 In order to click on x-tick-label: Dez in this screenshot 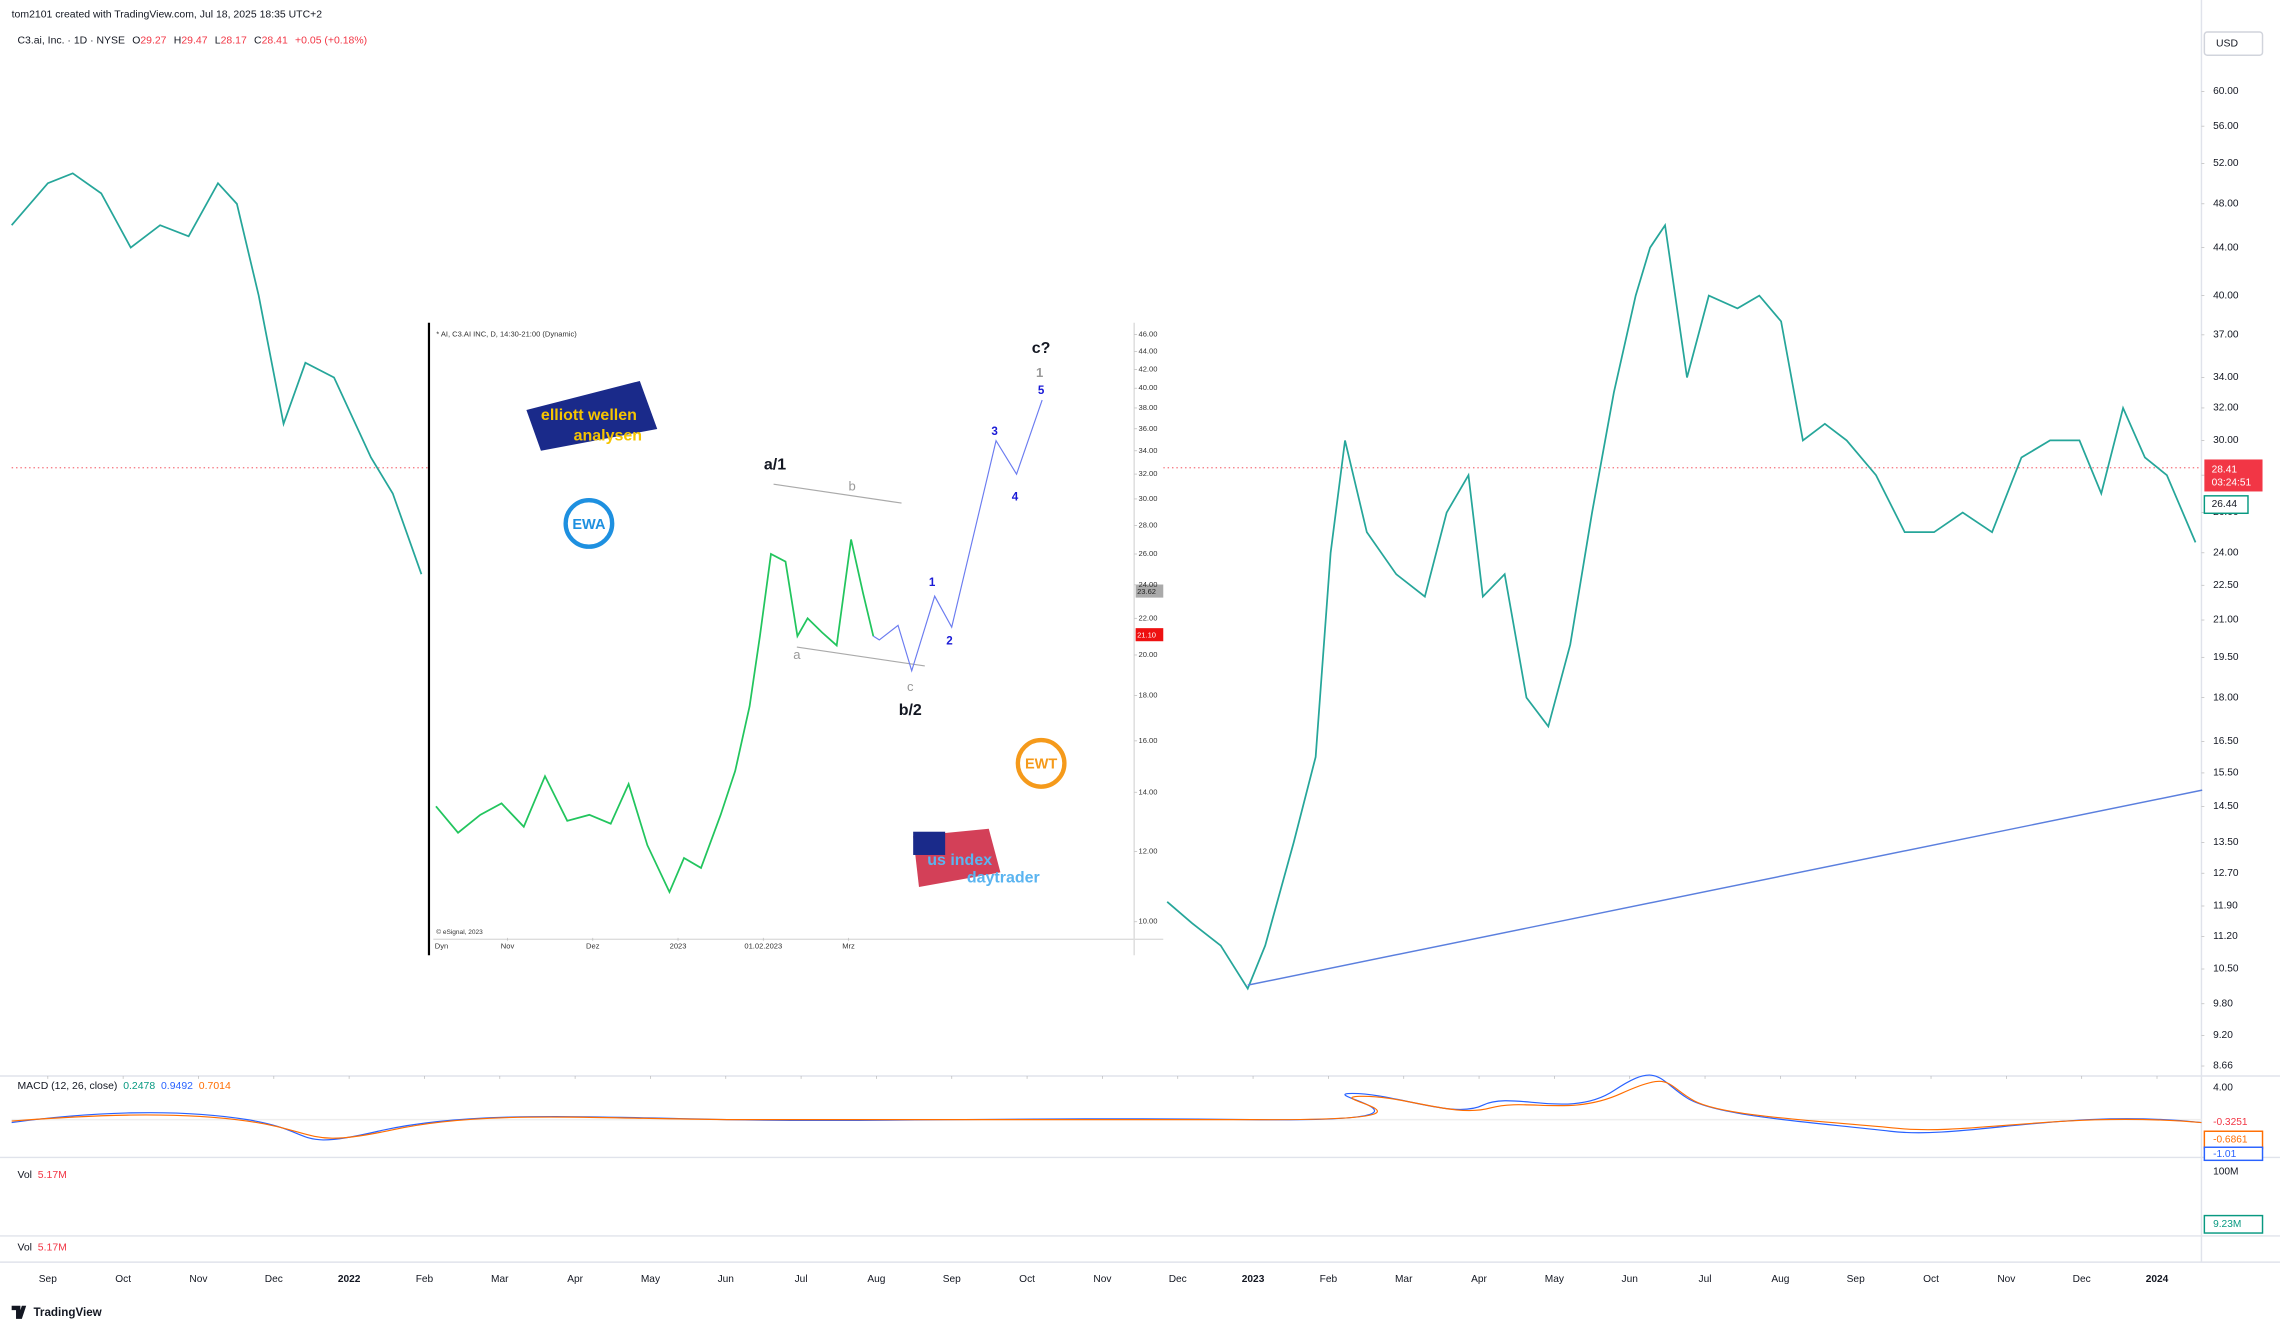, I will do `click(593, 946)`.